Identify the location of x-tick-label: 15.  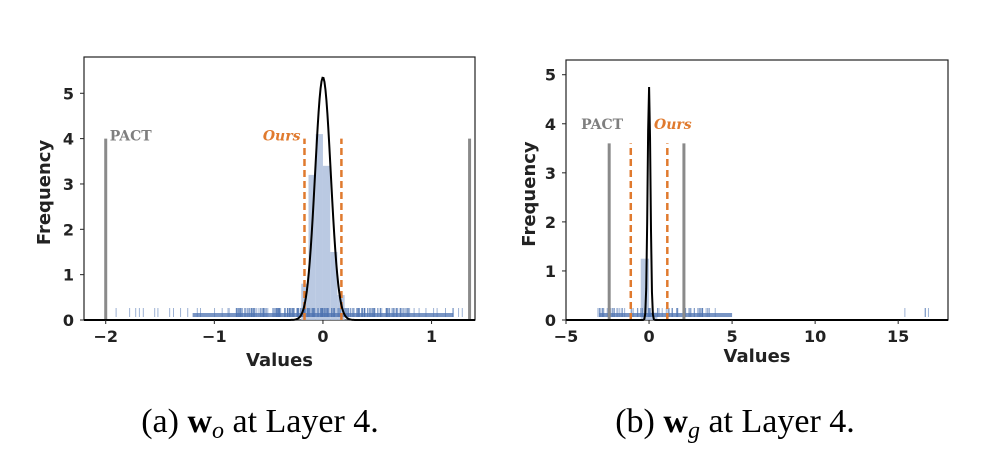
(898, 336).